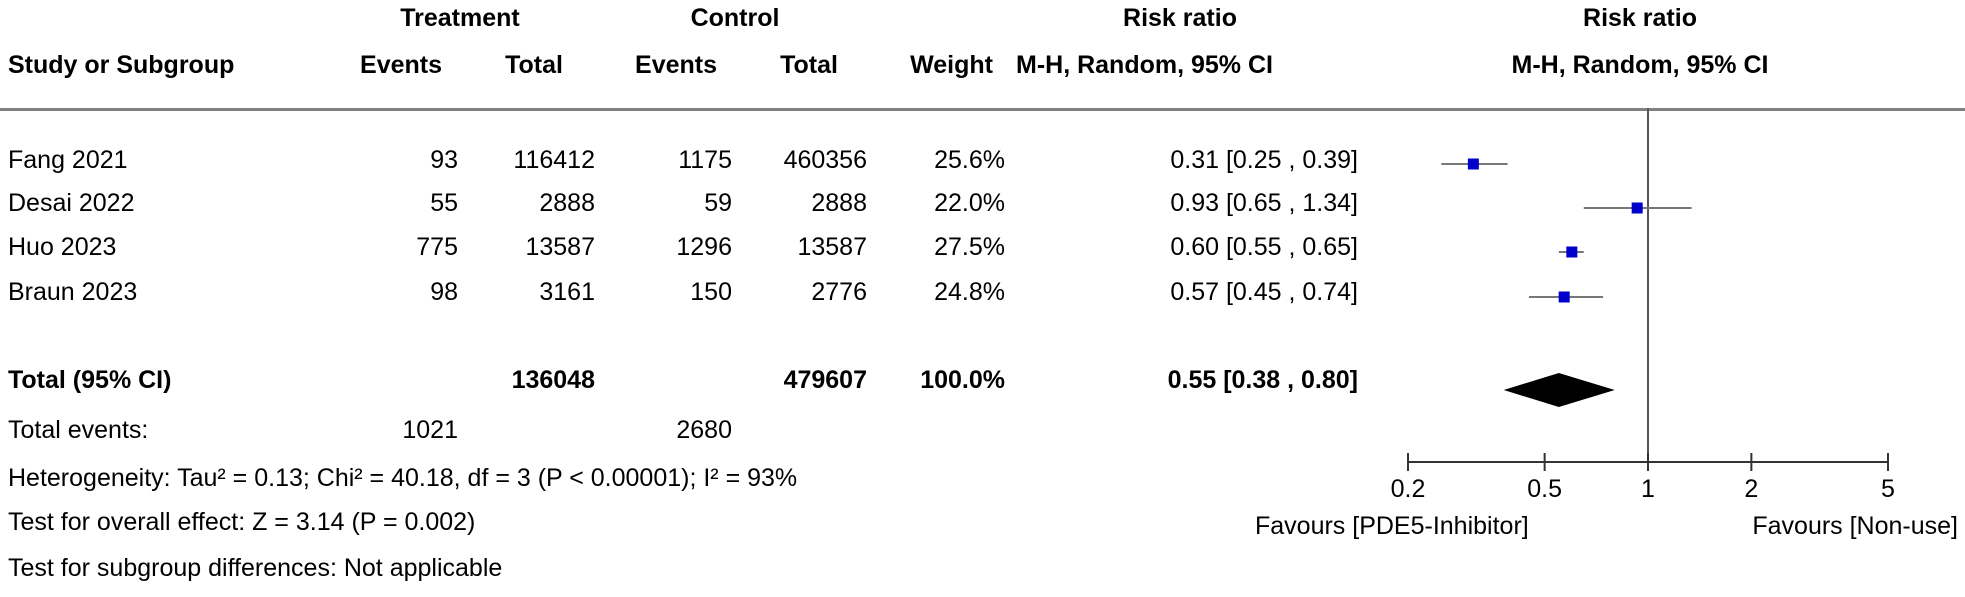  Describe the element at coordinates (1888, 489) in the screenshot. I see `x-tick-label: 5` at that location.